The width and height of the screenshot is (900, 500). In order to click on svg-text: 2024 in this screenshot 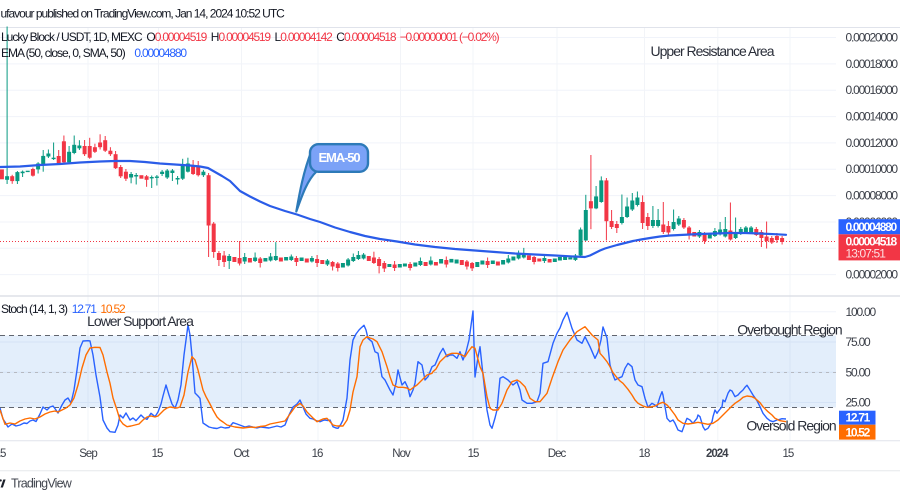, I will do `click(717, 454)`.